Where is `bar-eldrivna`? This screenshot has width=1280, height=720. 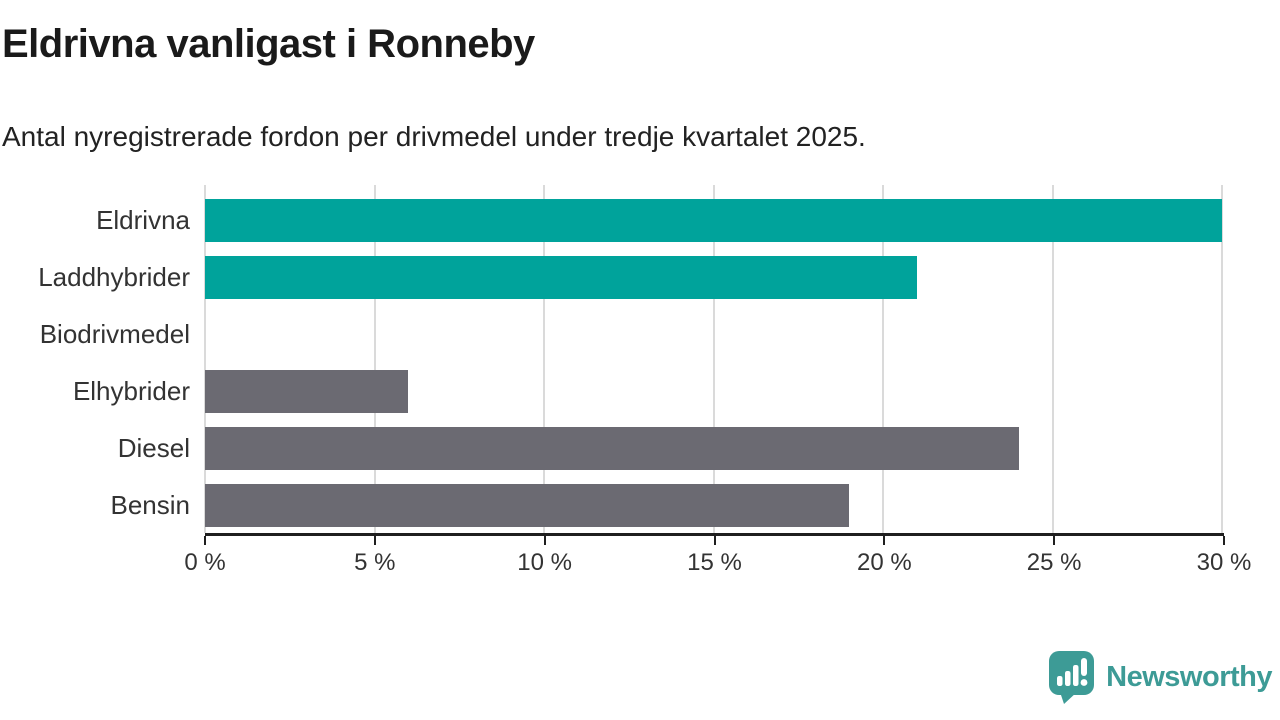
bar-eldrivna is located at coordinates (713, 220).